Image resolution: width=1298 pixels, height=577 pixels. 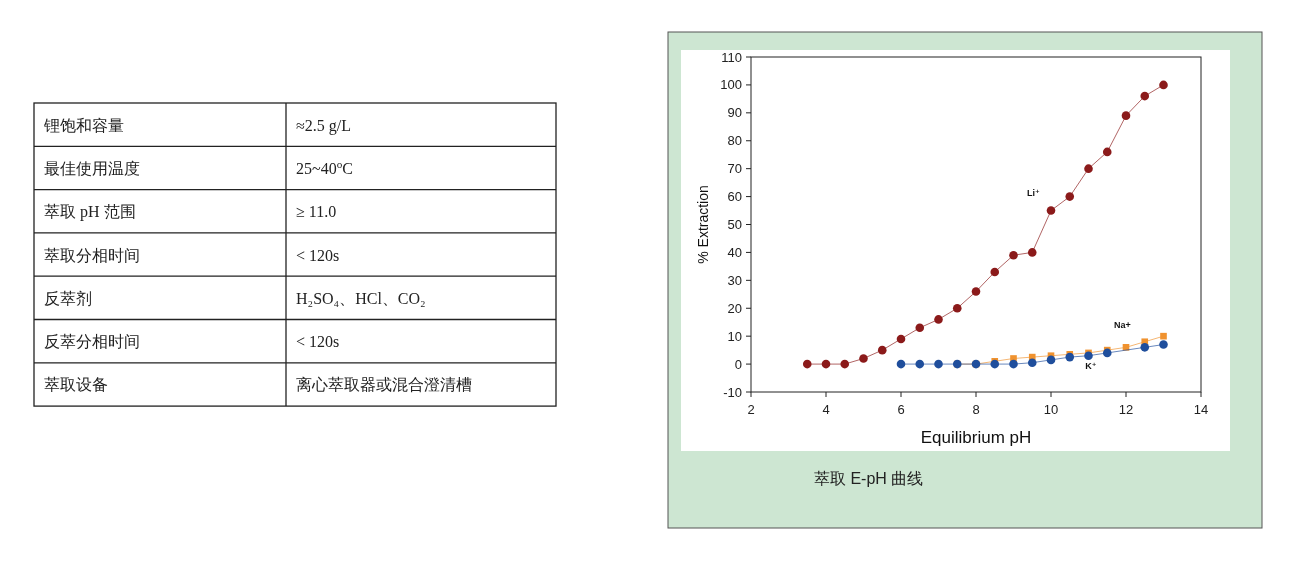 What do you see at coordinates (734, 197) in the screenshot?
I see `y-tick-label: 60` at bounding box center [734, 197].